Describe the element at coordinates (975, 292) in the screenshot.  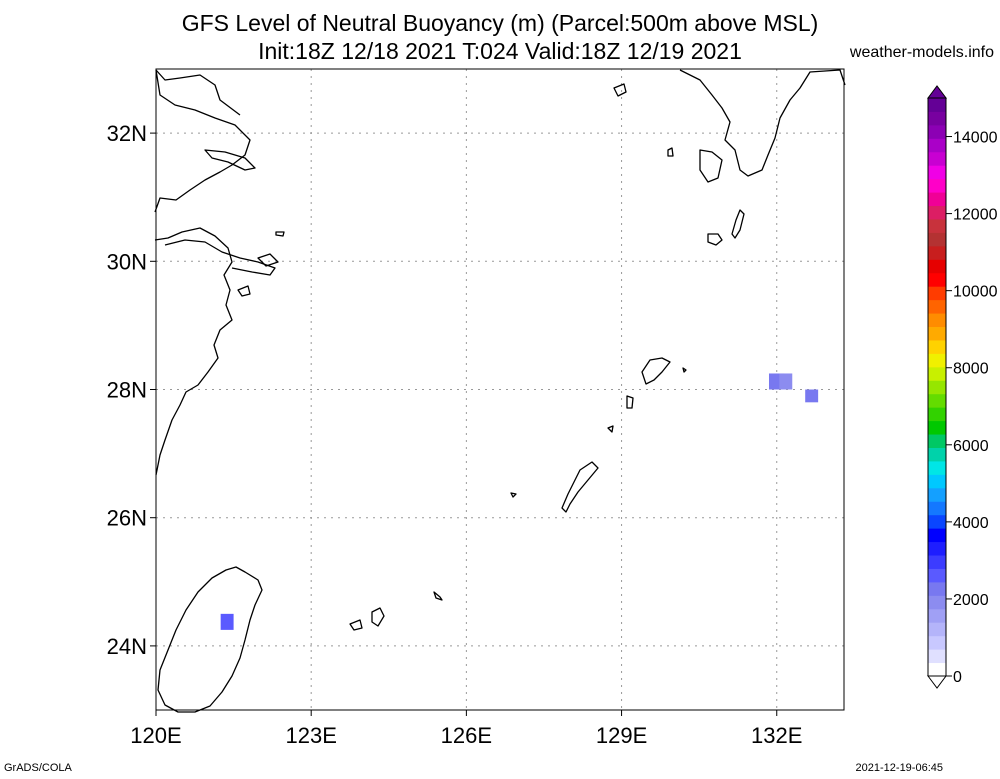
I see `colorbar-label: 10000` at that location.